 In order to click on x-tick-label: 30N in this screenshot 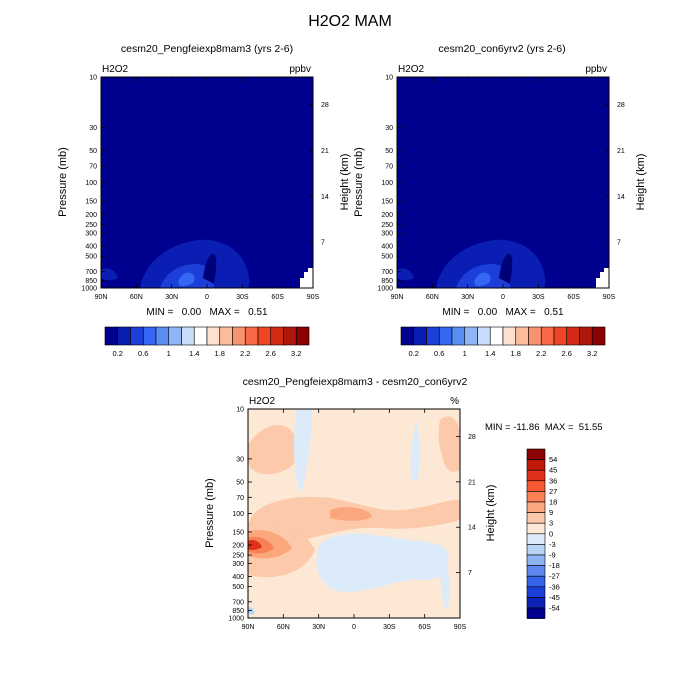, I will do `click(467, 297)`.